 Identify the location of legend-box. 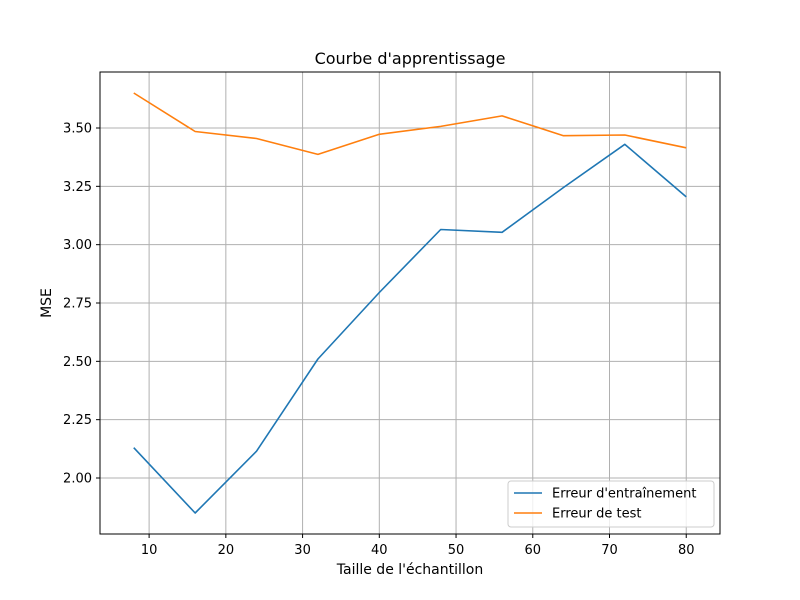
(611, 504).